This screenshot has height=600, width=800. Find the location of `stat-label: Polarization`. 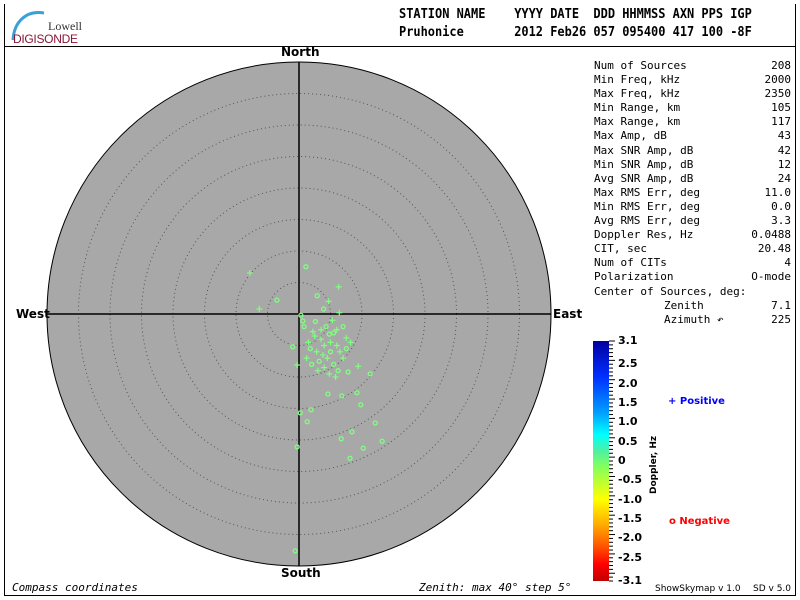

stat-label: Polarization is located at coordinates (634, 277).